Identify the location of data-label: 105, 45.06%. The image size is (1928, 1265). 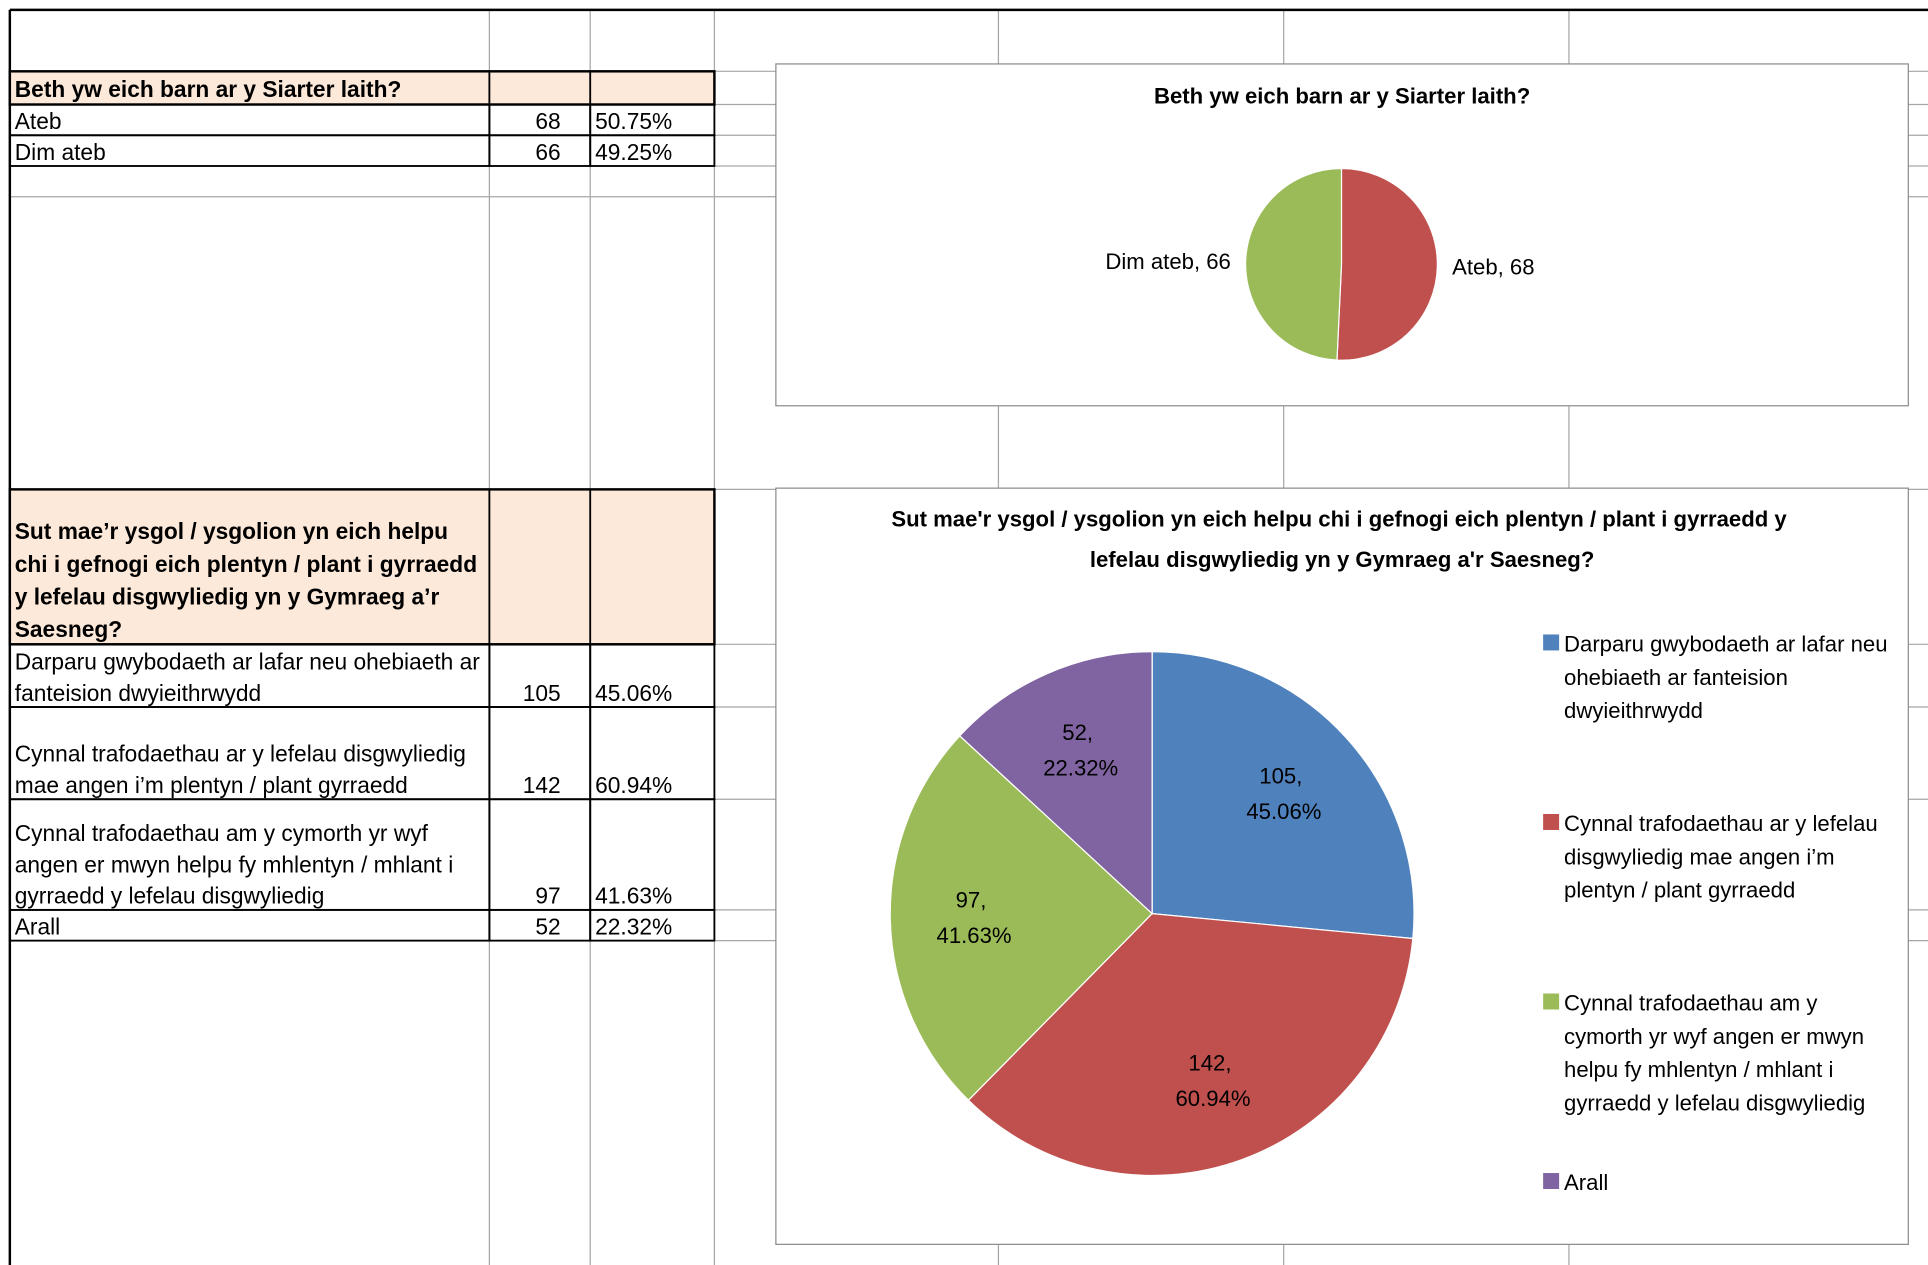
(1283, 793).